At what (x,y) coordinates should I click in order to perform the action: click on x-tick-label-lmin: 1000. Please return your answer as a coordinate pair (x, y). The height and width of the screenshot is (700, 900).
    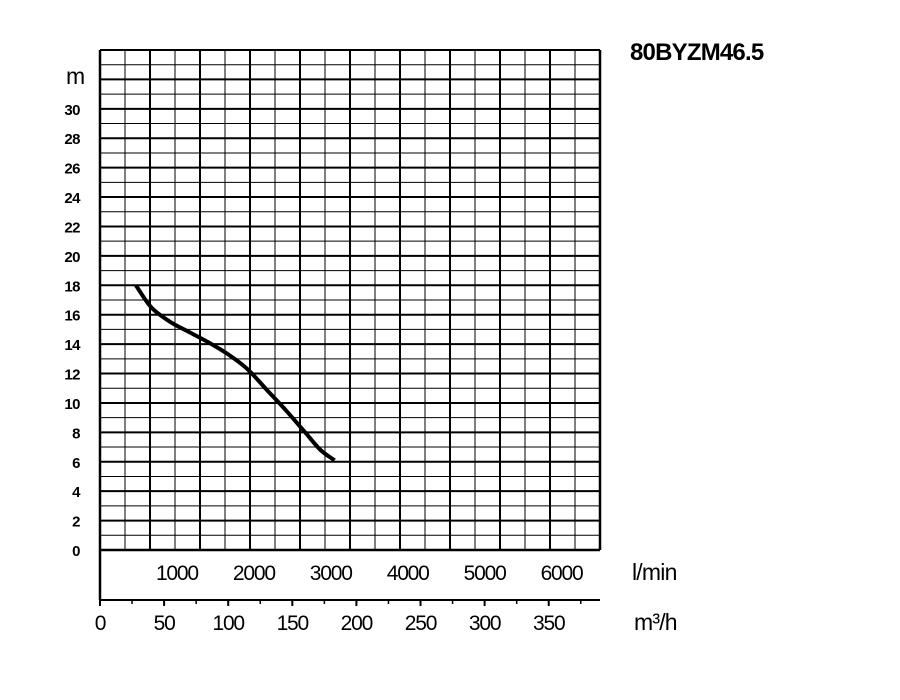
    Looking at the image, I should click on (177, 573).